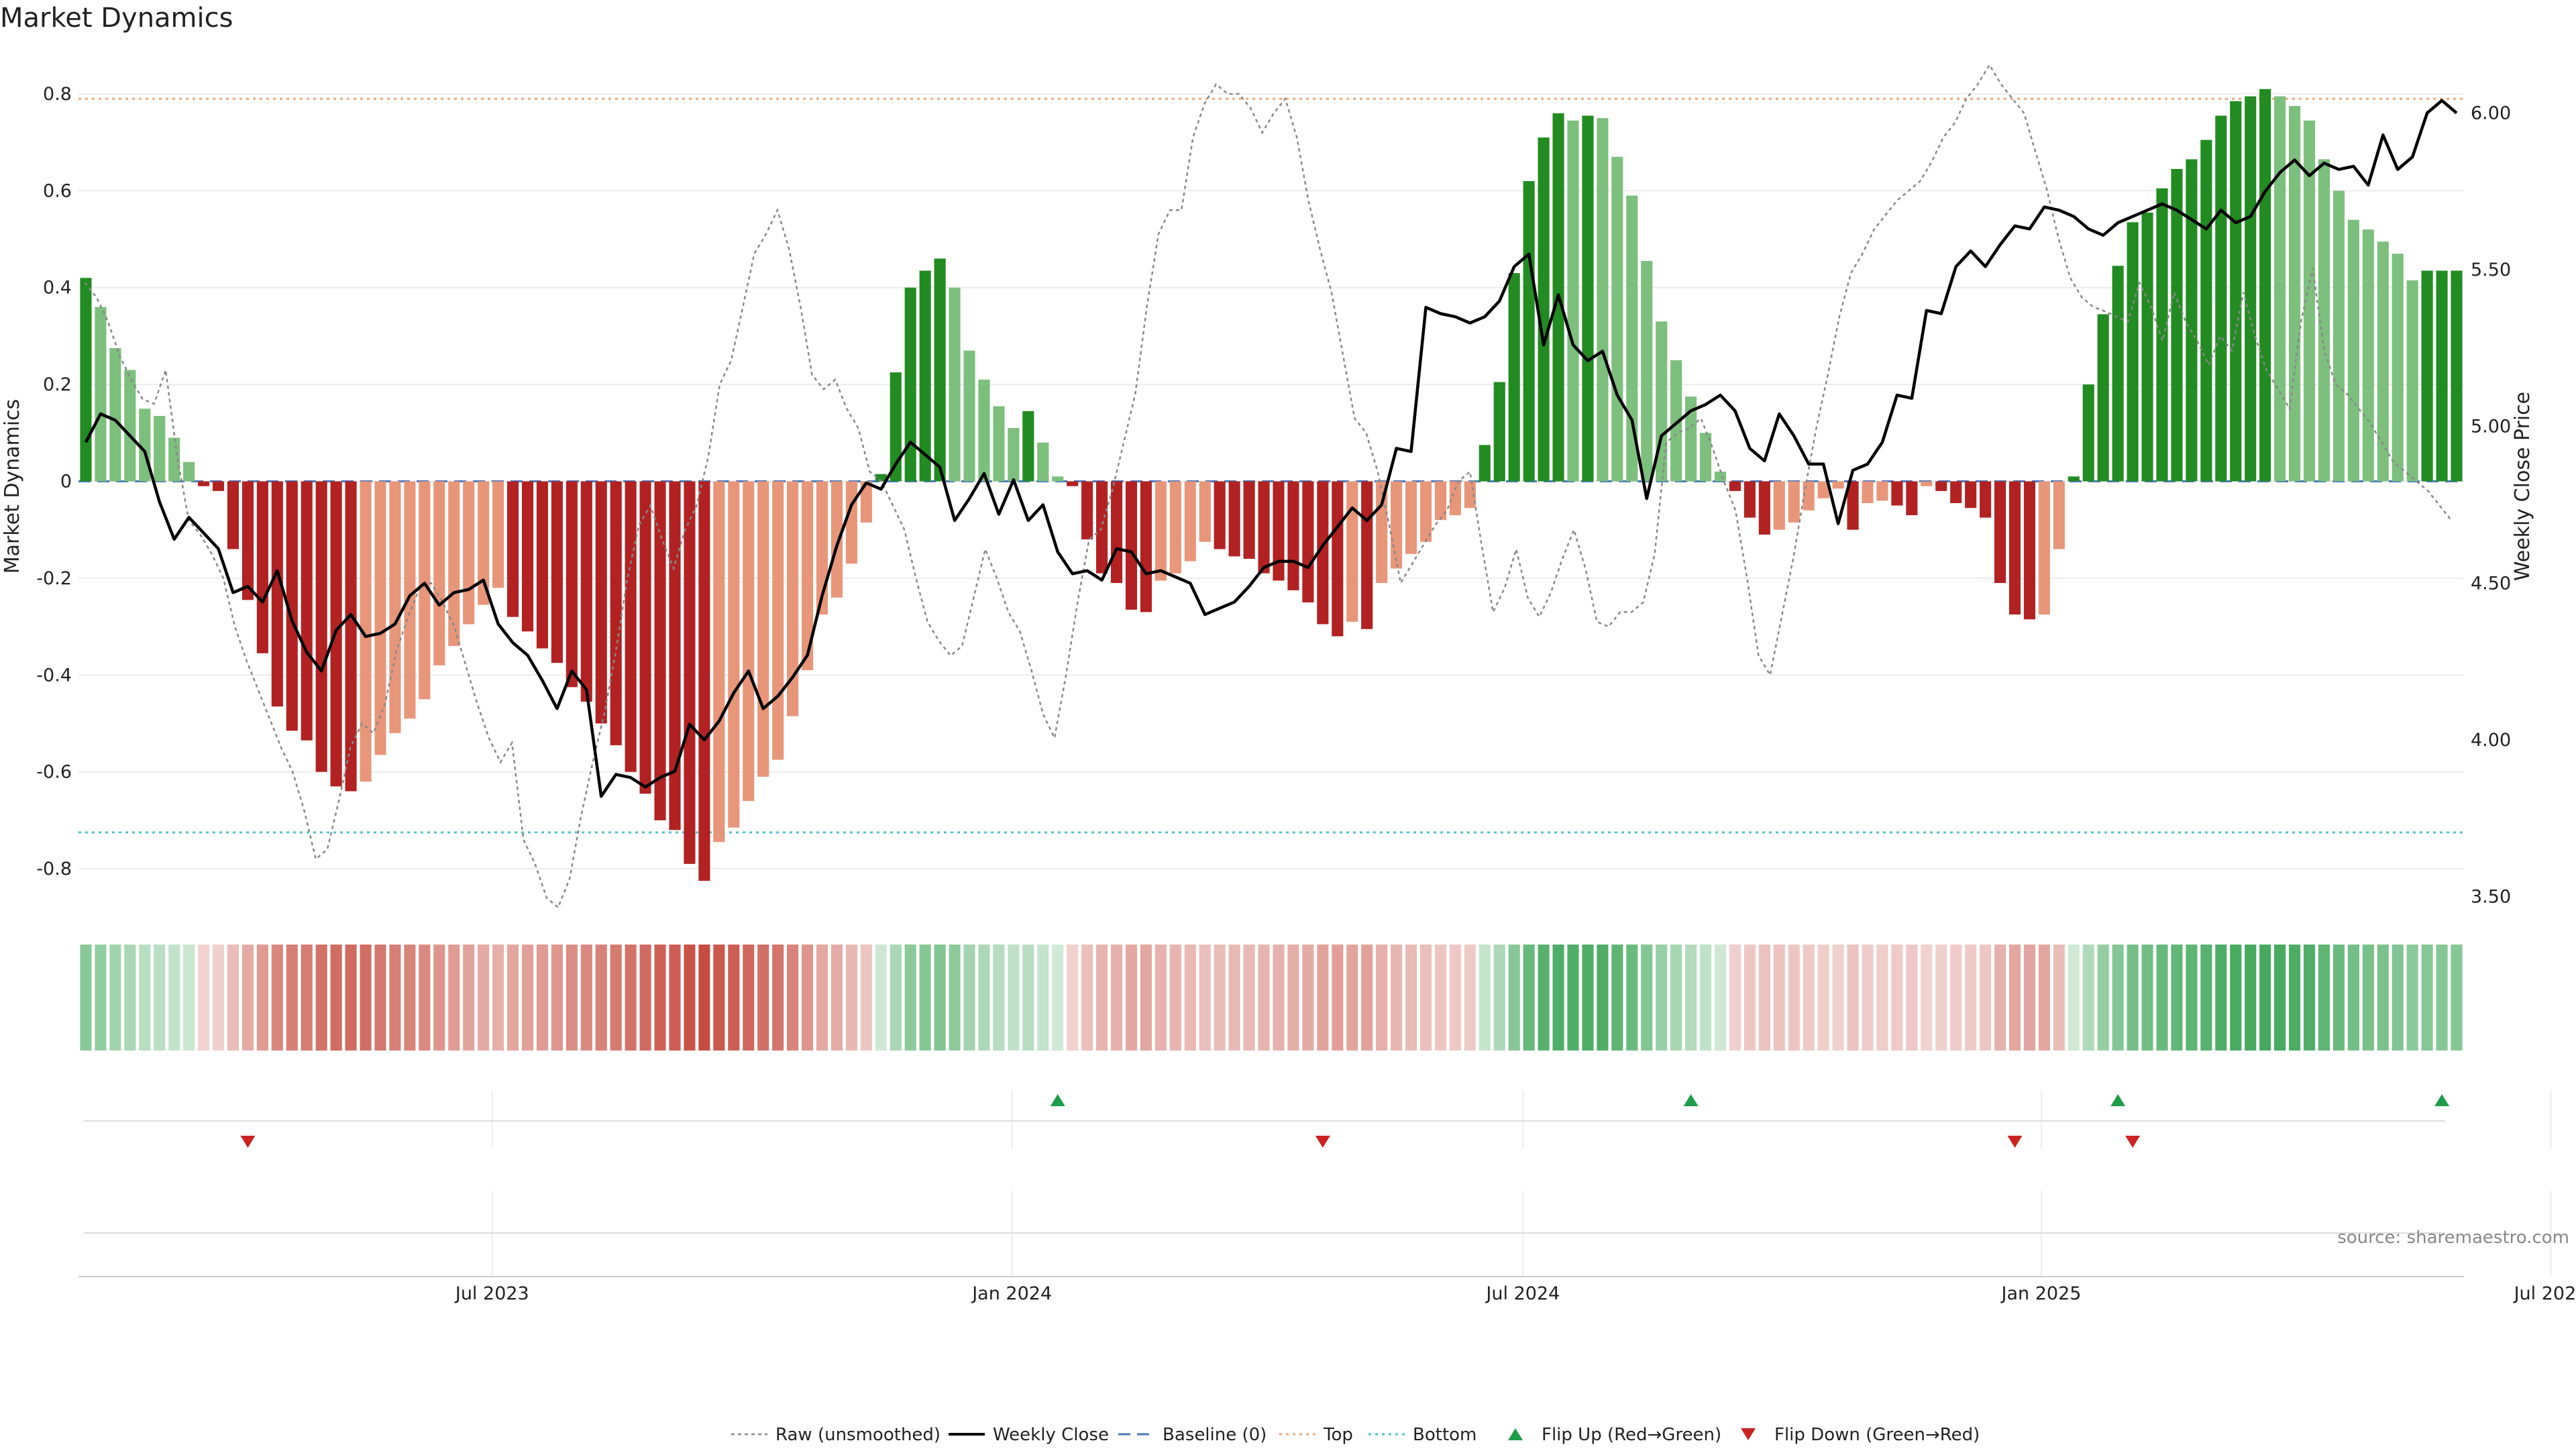 The image size is (2576, 1449). What do you see at coordinates (1271, 998) in the screenshot?
I see `heat-strip` at bounding box center [1271, 998].